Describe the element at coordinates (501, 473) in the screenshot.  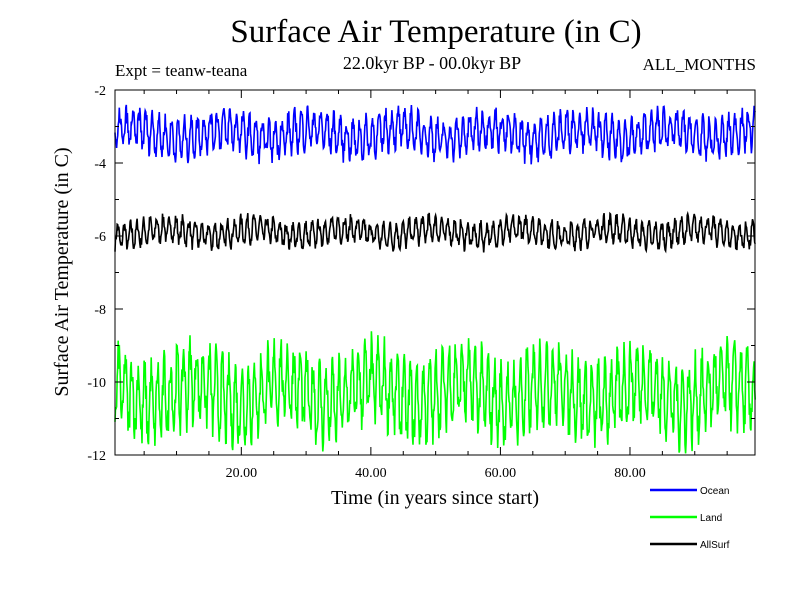
I see `x-tick-label: 60.00` at that location.